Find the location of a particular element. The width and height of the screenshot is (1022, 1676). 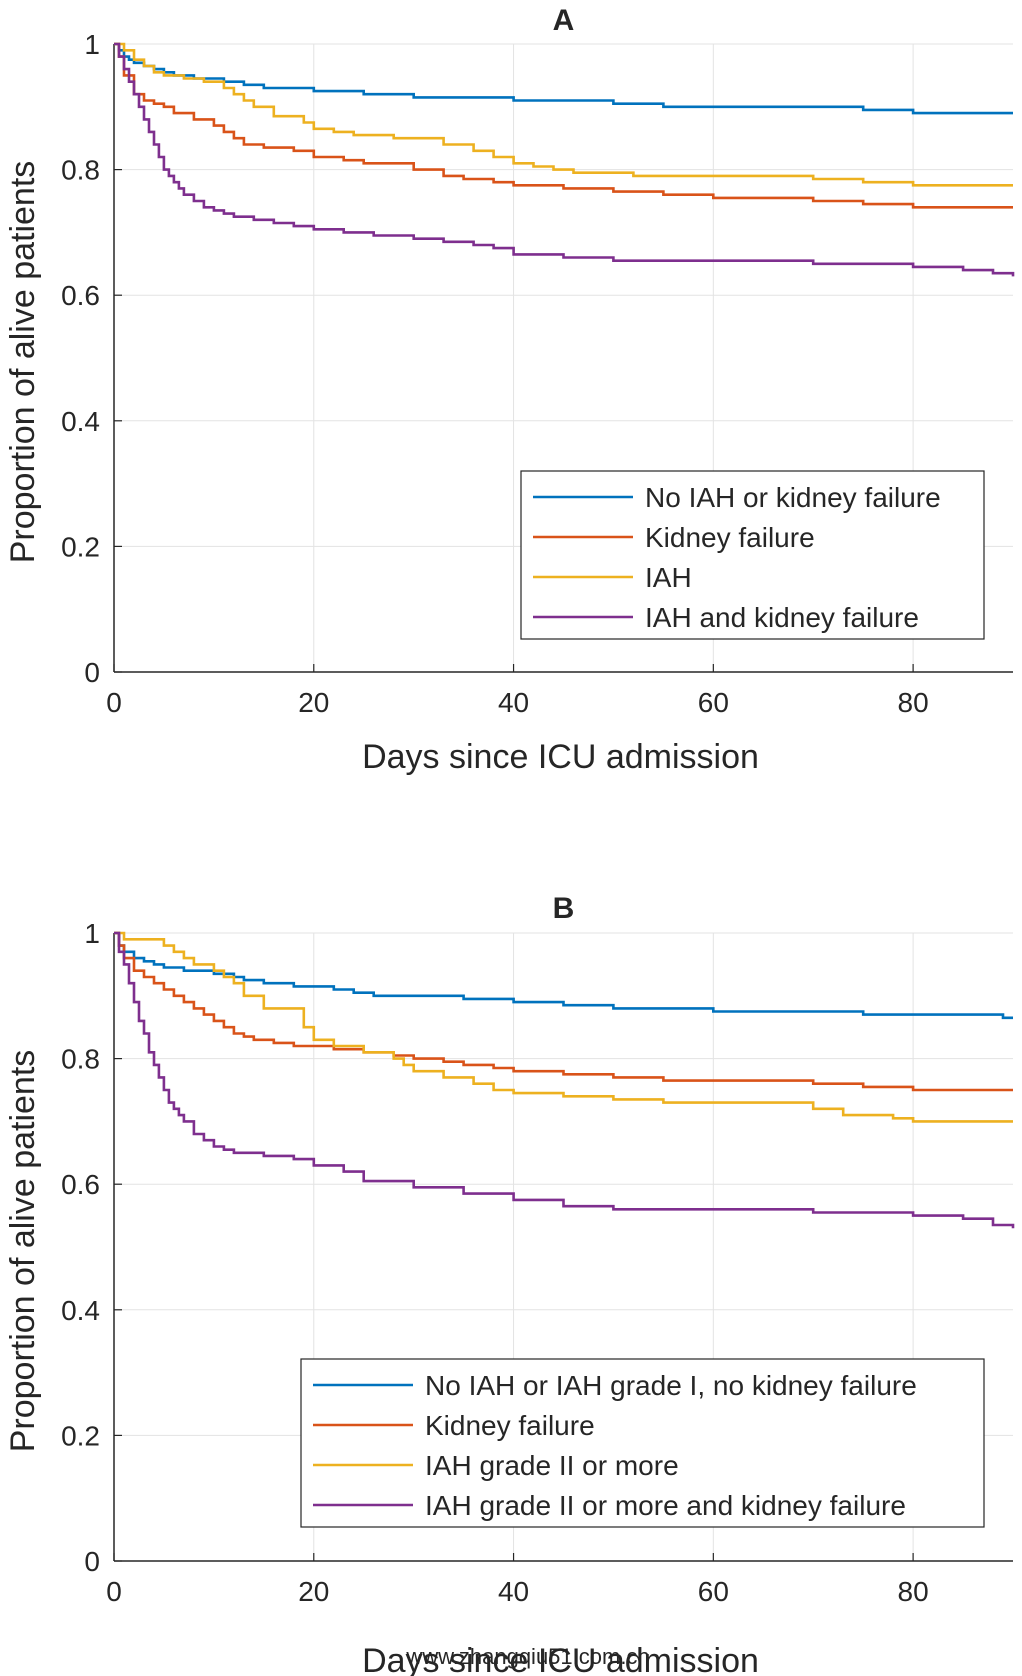

watermark-text: www.zhangqiu51.com.cn is located at coordinates (527, 1656).